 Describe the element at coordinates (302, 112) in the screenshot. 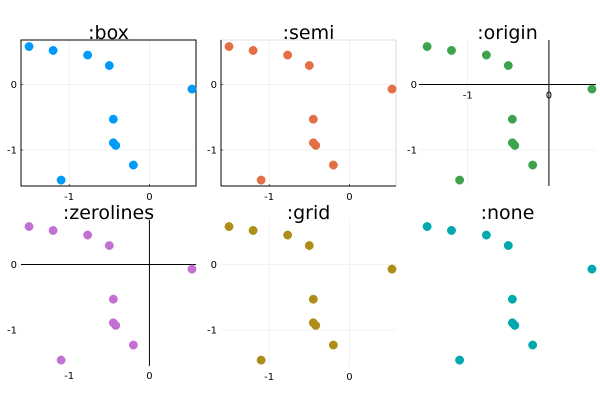

I see `subplot-semi: :semi -1 0 -1 0` at that location.